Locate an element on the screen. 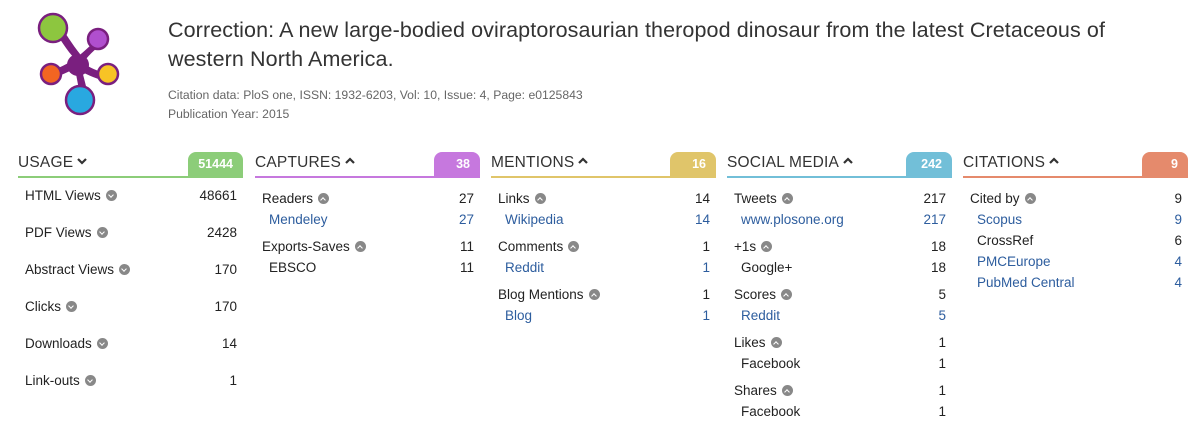 The image size is (1202, 443). metric-label: Downloads is located at coordinates (66, 343).